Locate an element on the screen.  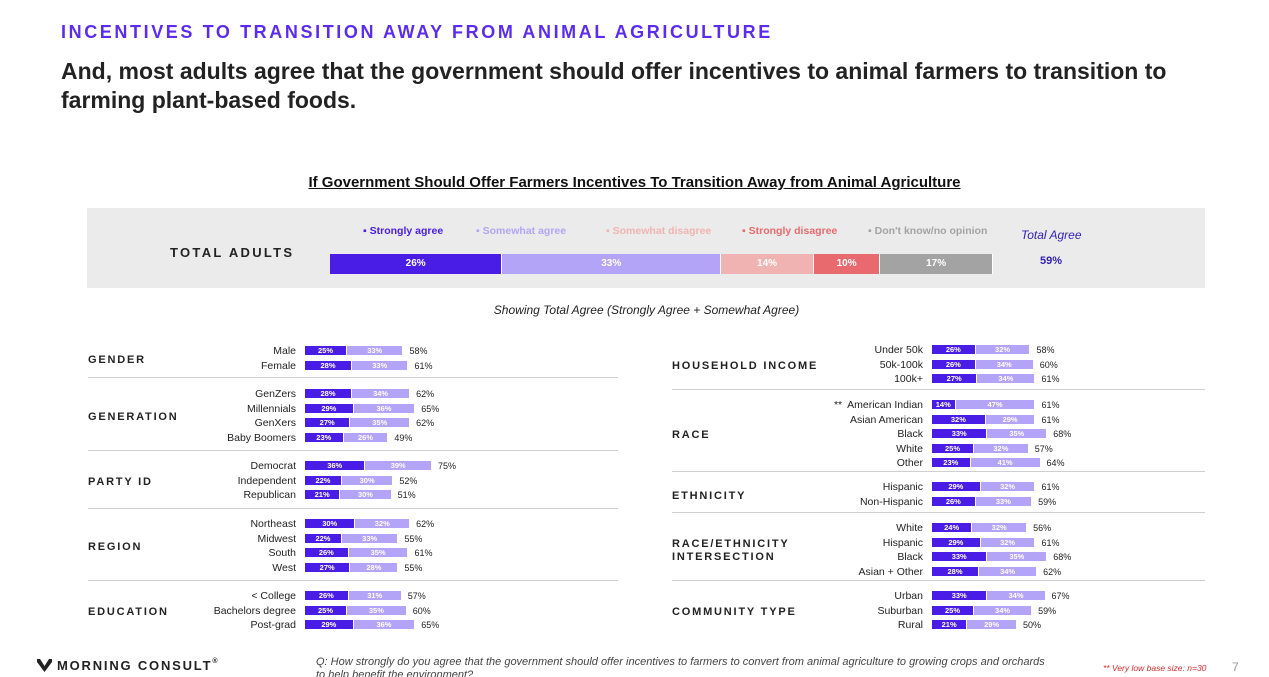
row-label-text: Republican is located at coordinates (269, 495).